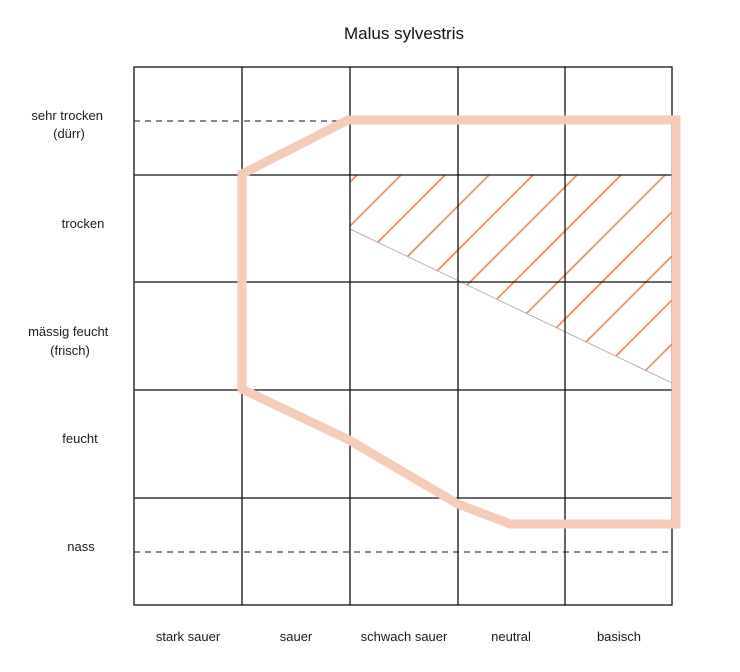 The image size is (740, 672). I want to click on row-label-line: feucht, so click(80, 438).